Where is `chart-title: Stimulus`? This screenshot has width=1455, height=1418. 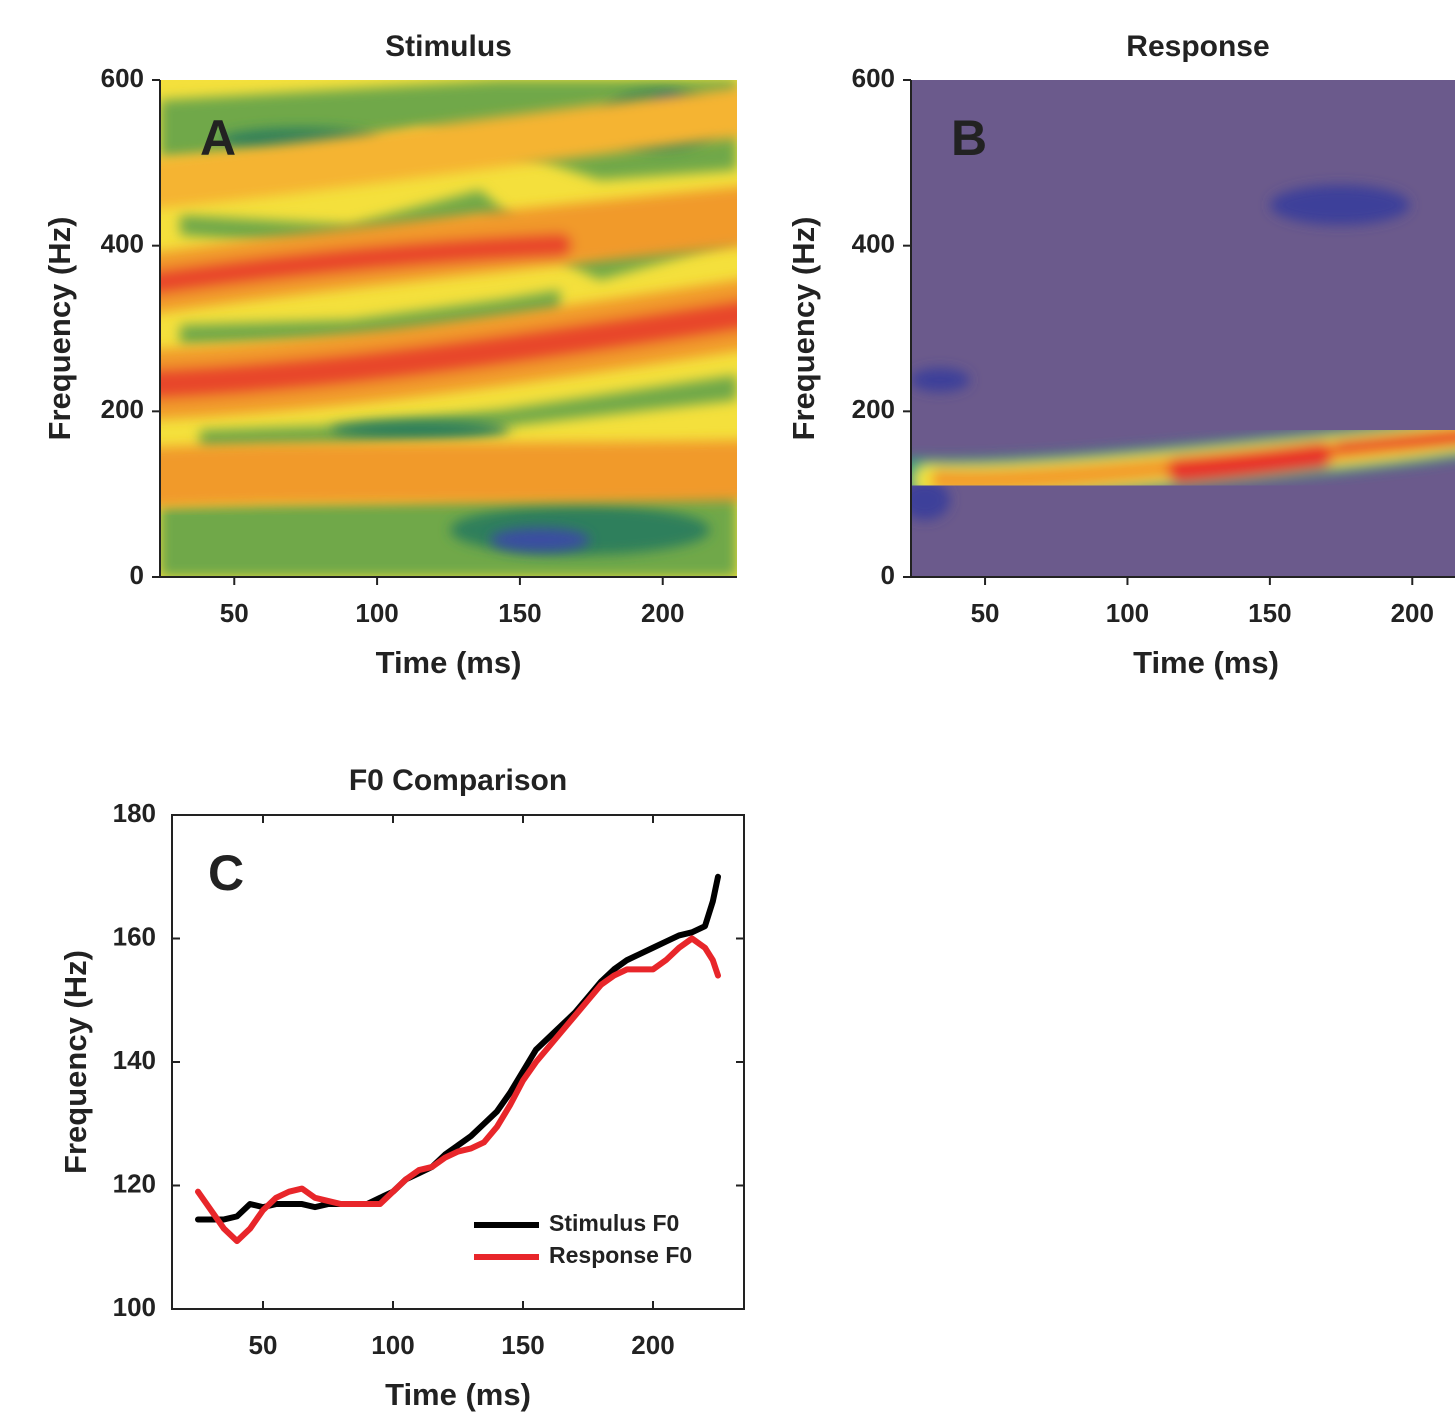
chart-title: Stimulus is located at coordinates (448, 46).